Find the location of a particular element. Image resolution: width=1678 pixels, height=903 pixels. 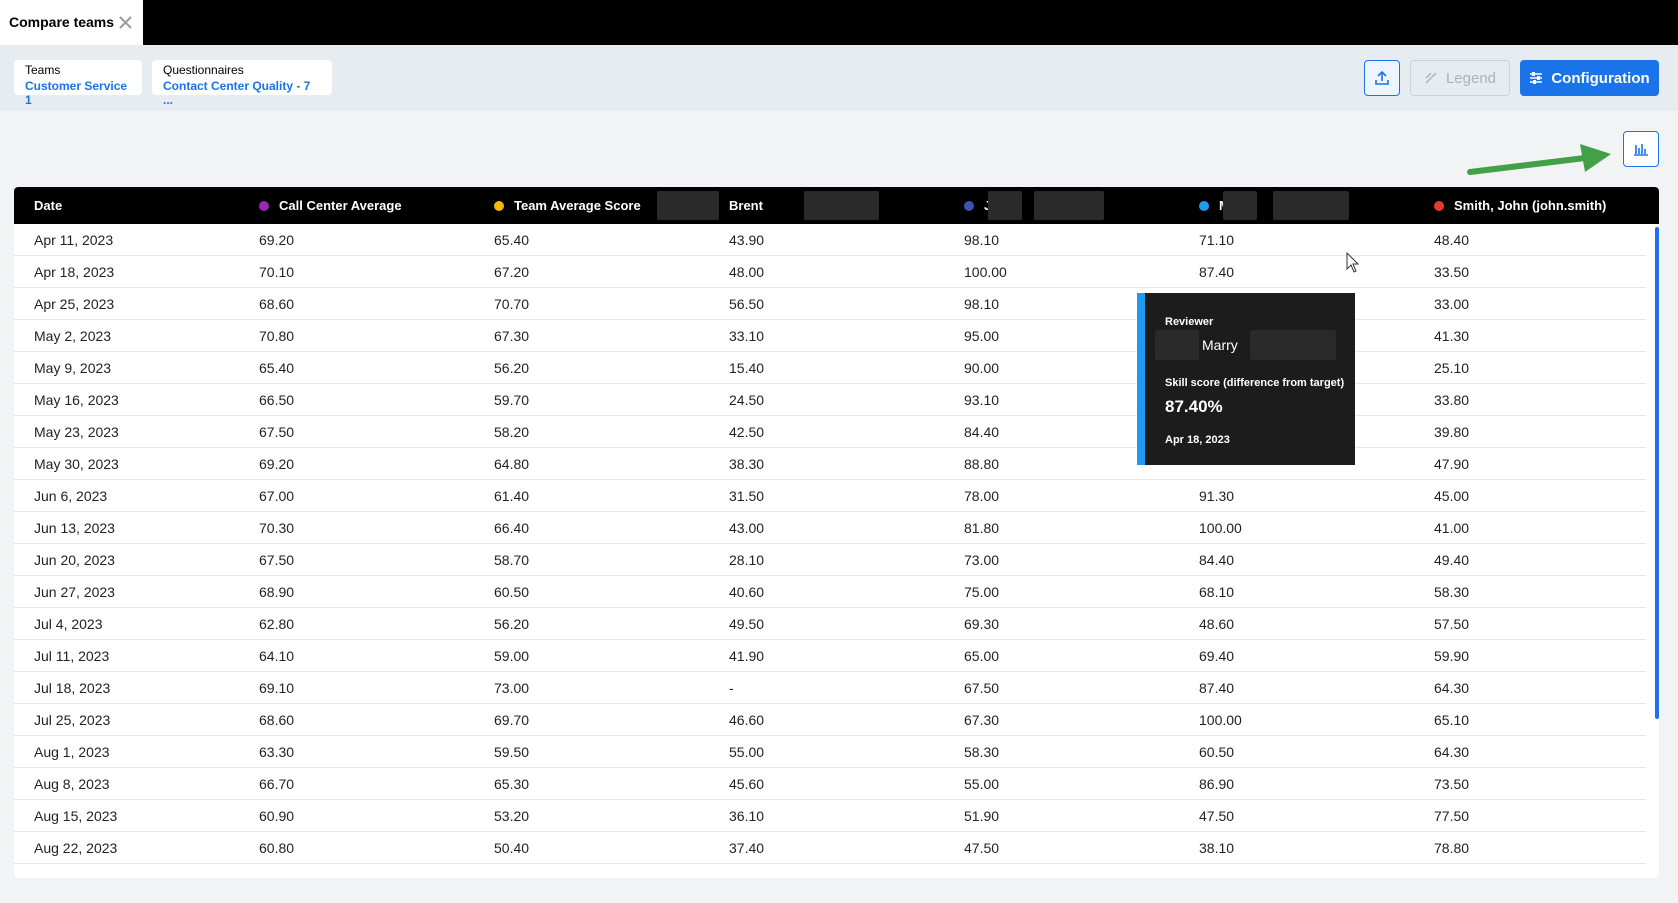

column-header: Team Average Score is located at coordinates (567, 205).